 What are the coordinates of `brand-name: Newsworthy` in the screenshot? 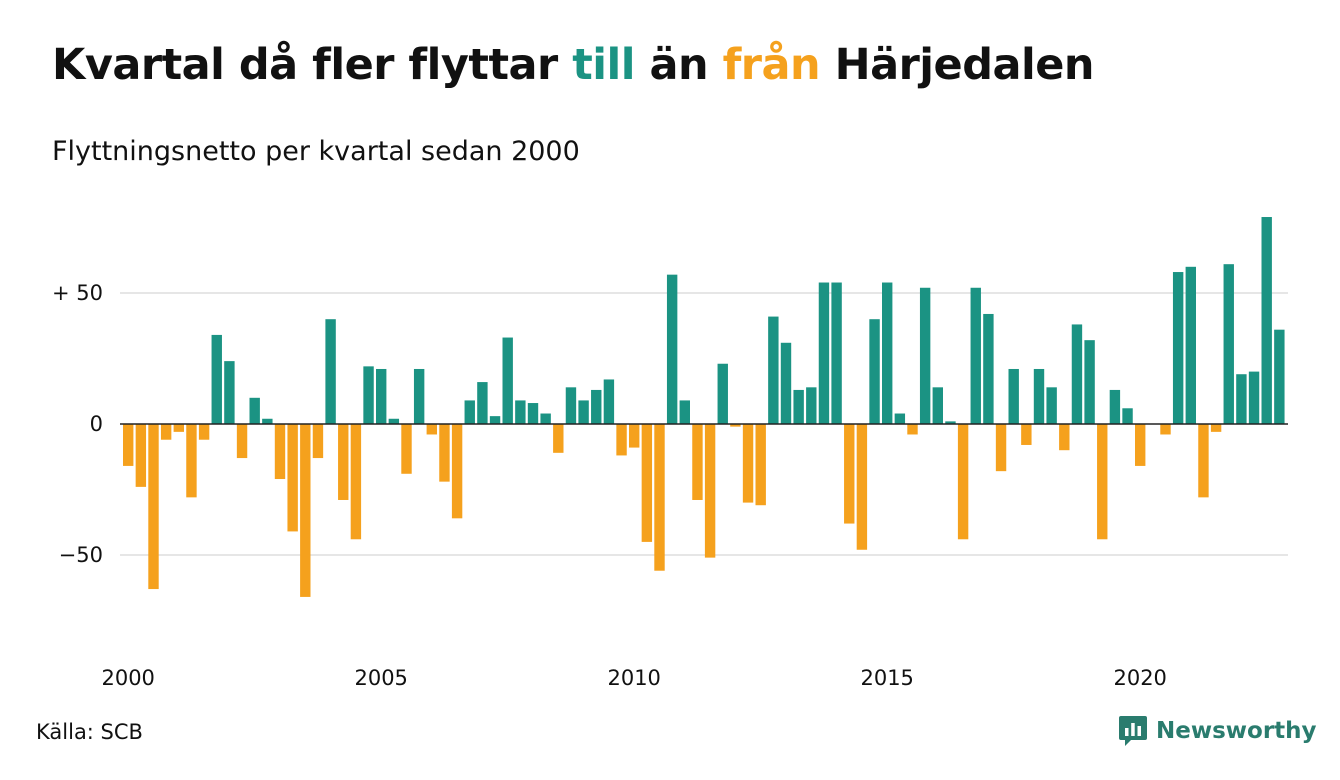 It's located at (1236, 731).